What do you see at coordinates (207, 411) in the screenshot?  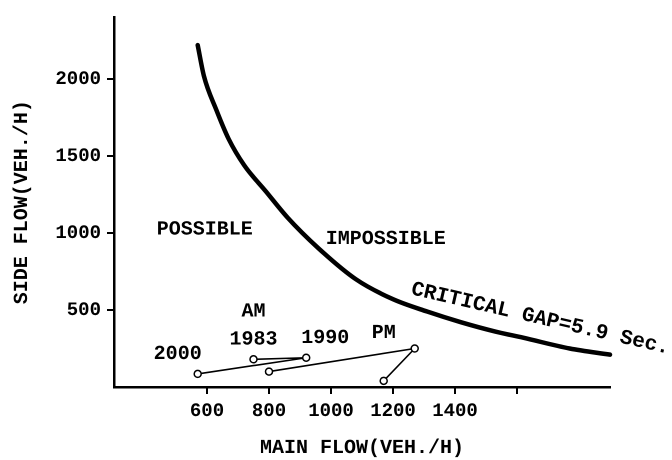 I see `x-tick-label: 600` at bounding box center [207, 411].